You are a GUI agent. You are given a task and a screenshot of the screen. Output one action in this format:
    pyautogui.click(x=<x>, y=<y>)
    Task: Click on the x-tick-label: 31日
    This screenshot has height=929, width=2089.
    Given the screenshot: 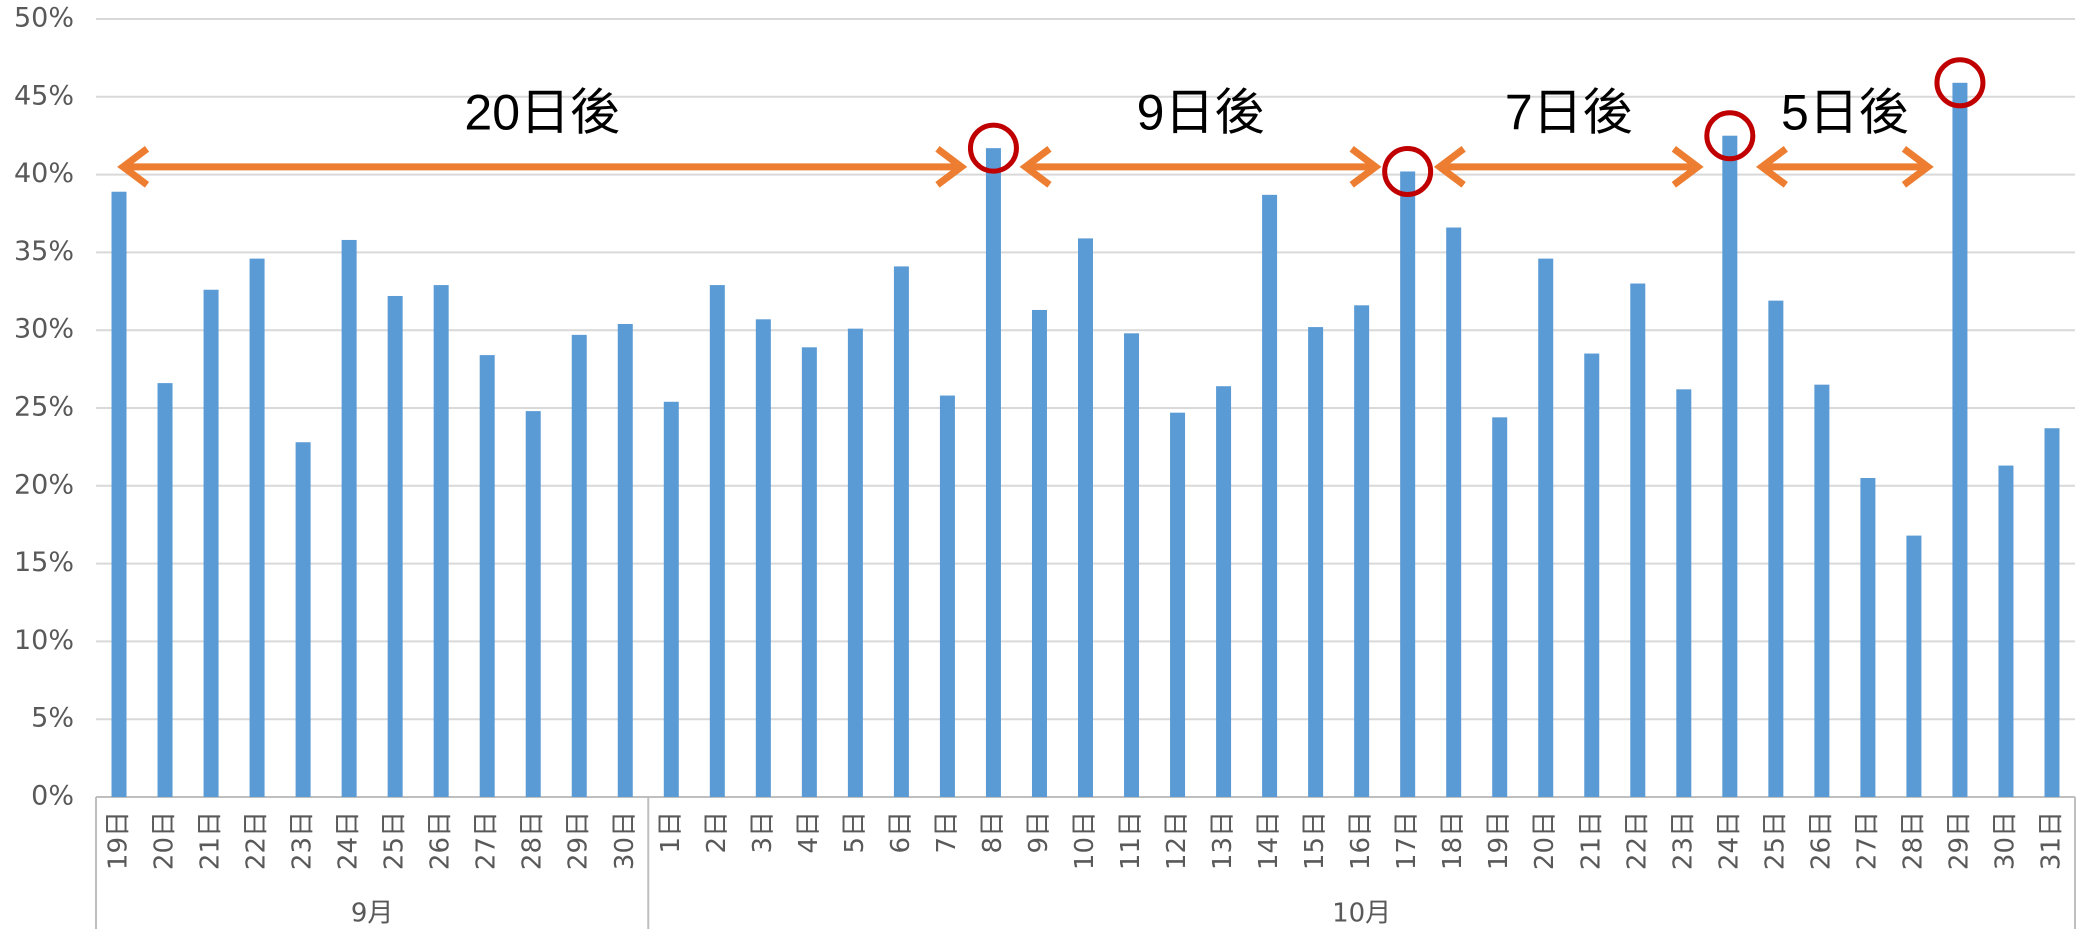 What is the action you would take?
    pyautogui.click(x=2051, y=840)
    